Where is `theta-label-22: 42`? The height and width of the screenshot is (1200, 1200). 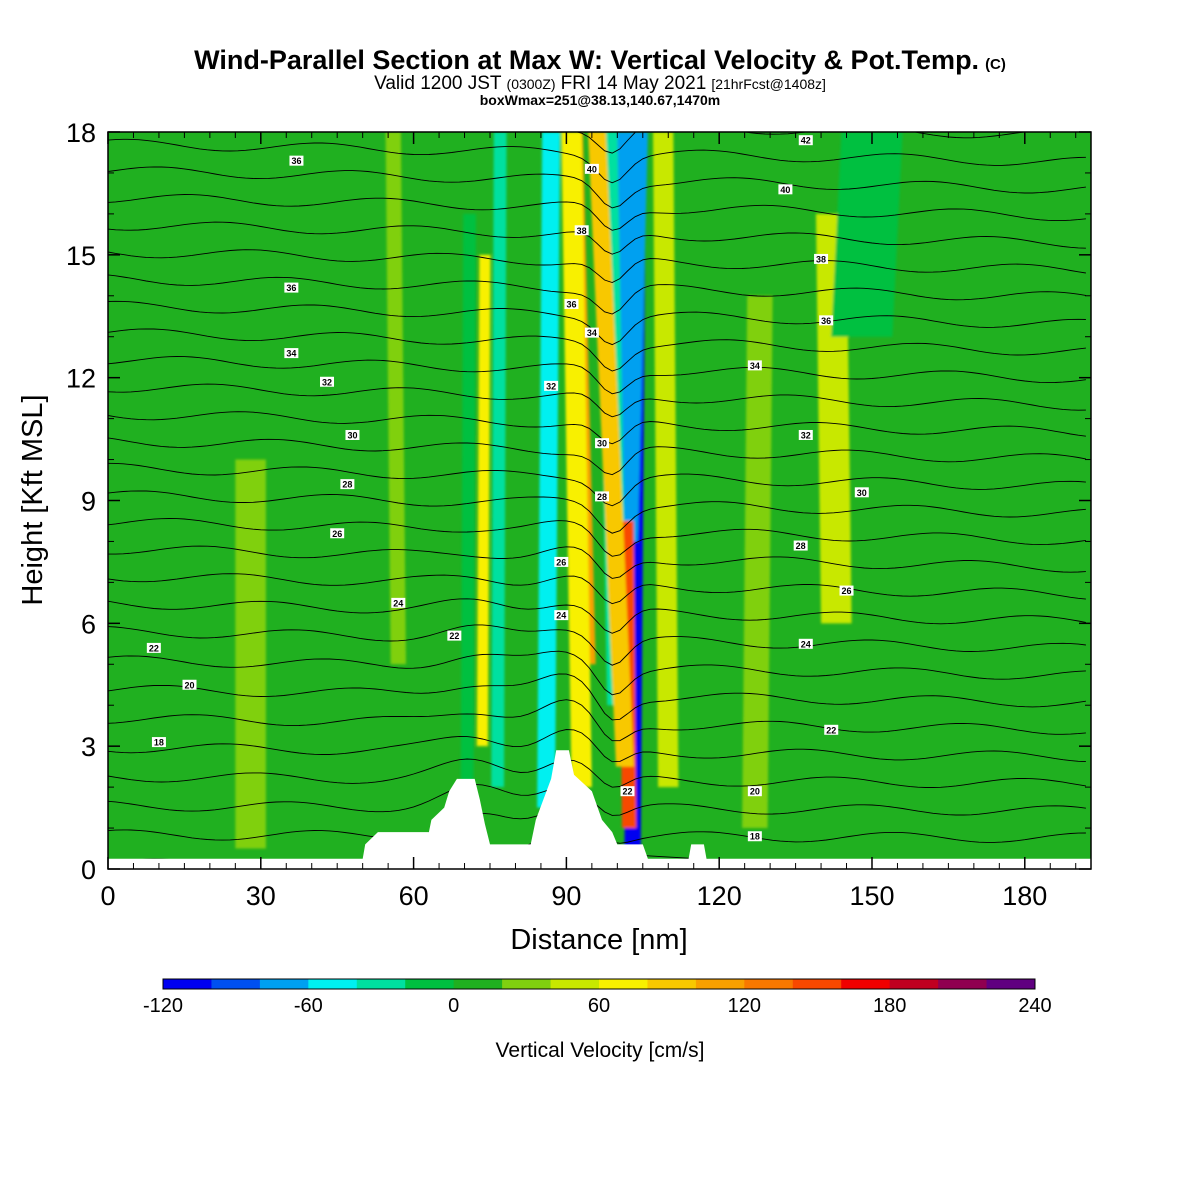 theta-label-22: 42 is located at coordinates (805, 140).